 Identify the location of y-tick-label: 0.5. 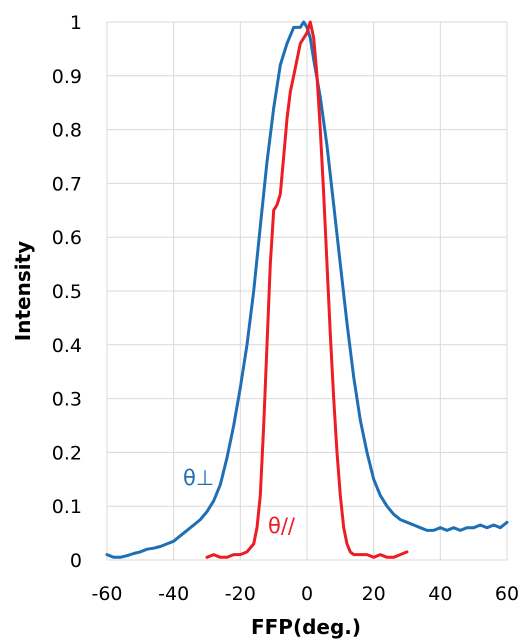
(67, 292).